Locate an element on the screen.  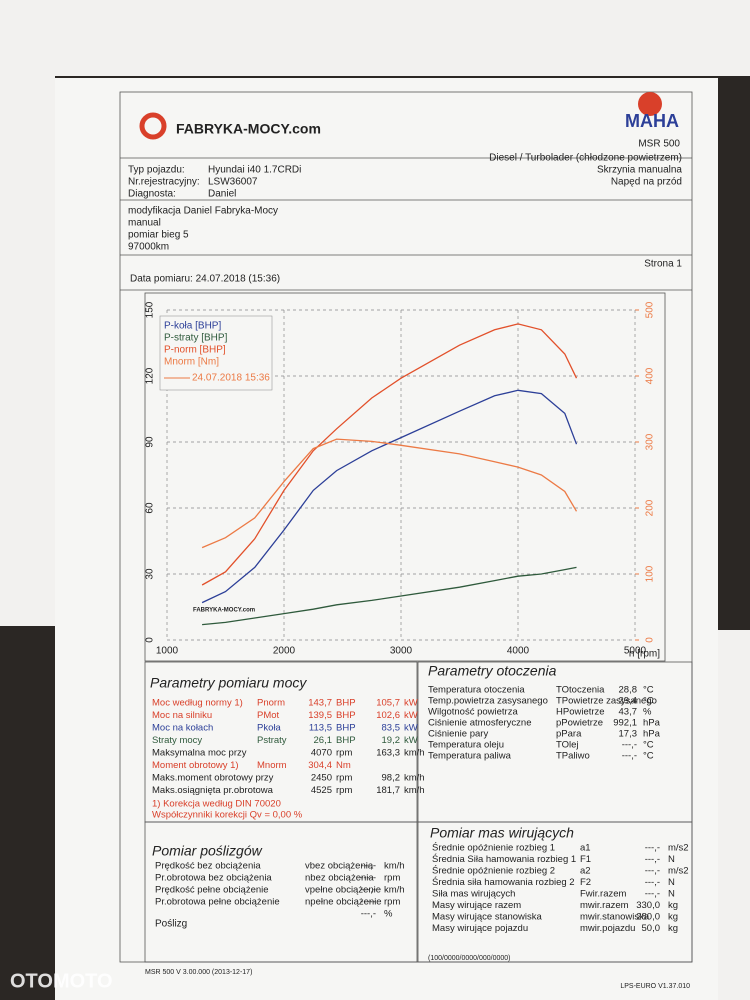
cell-label: Moc na kołach is located at coordinates (182, 728).